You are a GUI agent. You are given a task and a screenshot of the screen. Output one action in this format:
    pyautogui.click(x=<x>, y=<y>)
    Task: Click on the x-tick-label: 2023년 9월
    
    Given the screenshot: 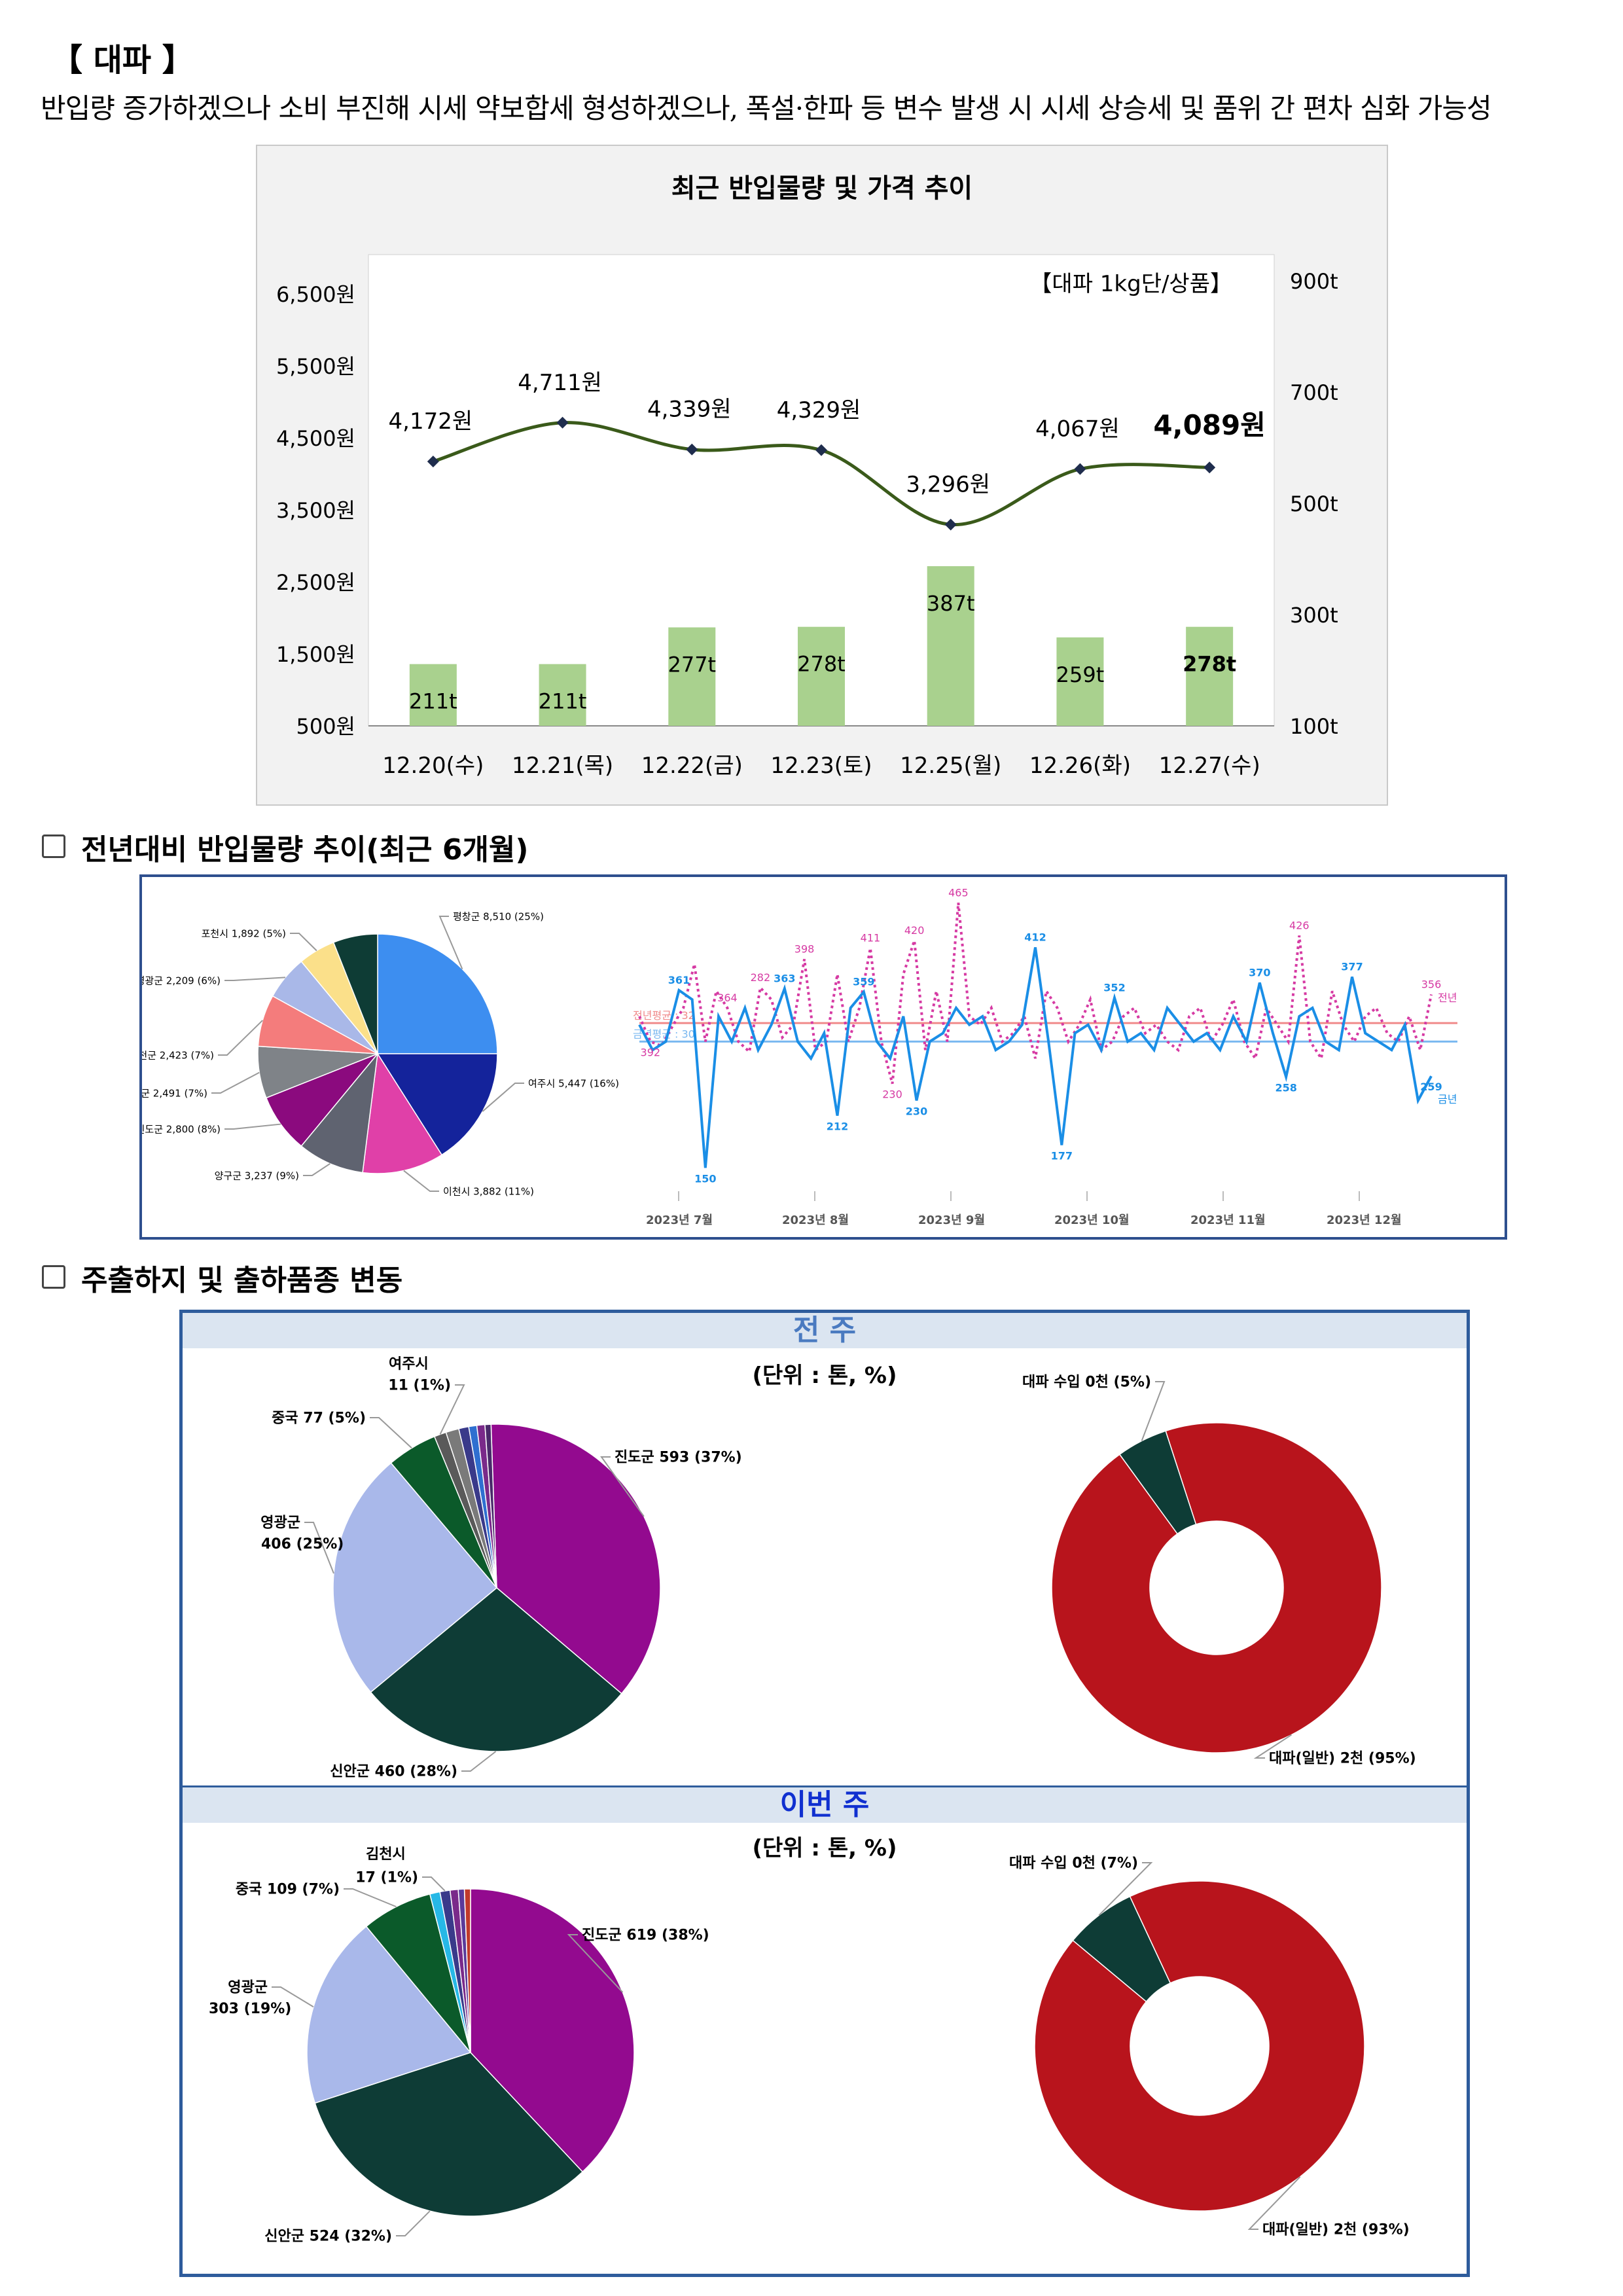 What is the action you would take?
    pyautogui.click(x=952, y=1220)
    